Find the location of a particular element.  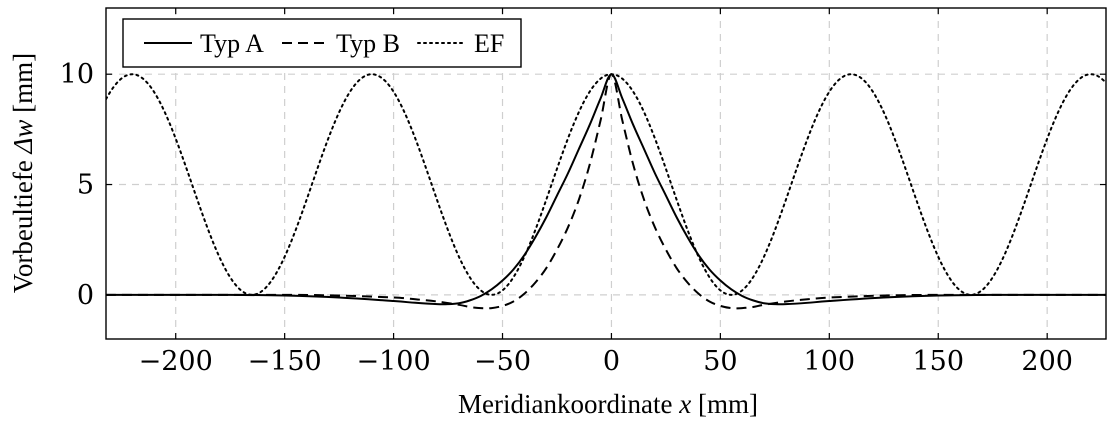

x-tick-label: 100 is located at coordinates (830, 361).